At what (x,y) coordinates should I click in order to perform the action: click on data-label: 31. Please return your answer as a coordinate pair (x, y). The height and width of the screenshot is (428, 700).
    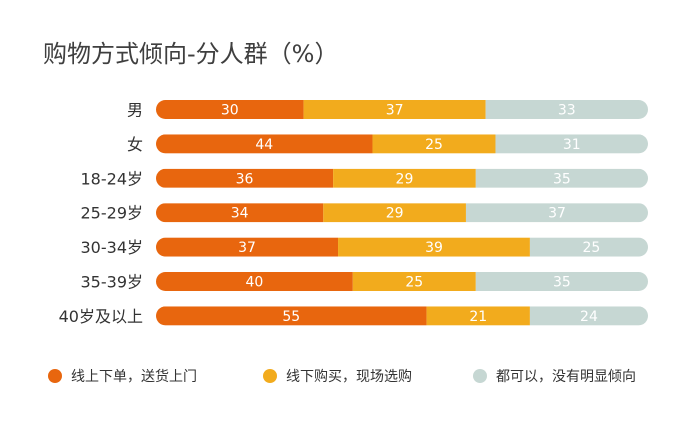
    Looking at the image, I should click on (572, 145).